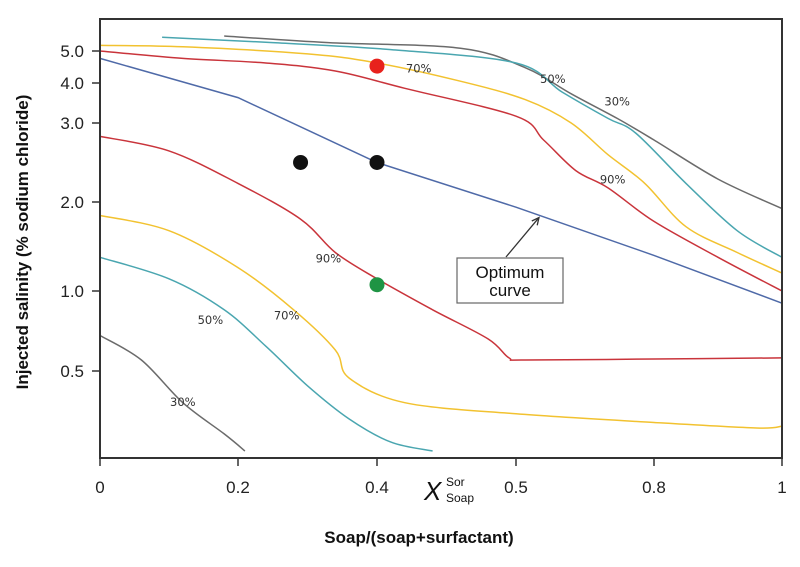  I want to click on x-axis: 0 0.2 0.4 0.5 0.8 1, so click(441, 477).